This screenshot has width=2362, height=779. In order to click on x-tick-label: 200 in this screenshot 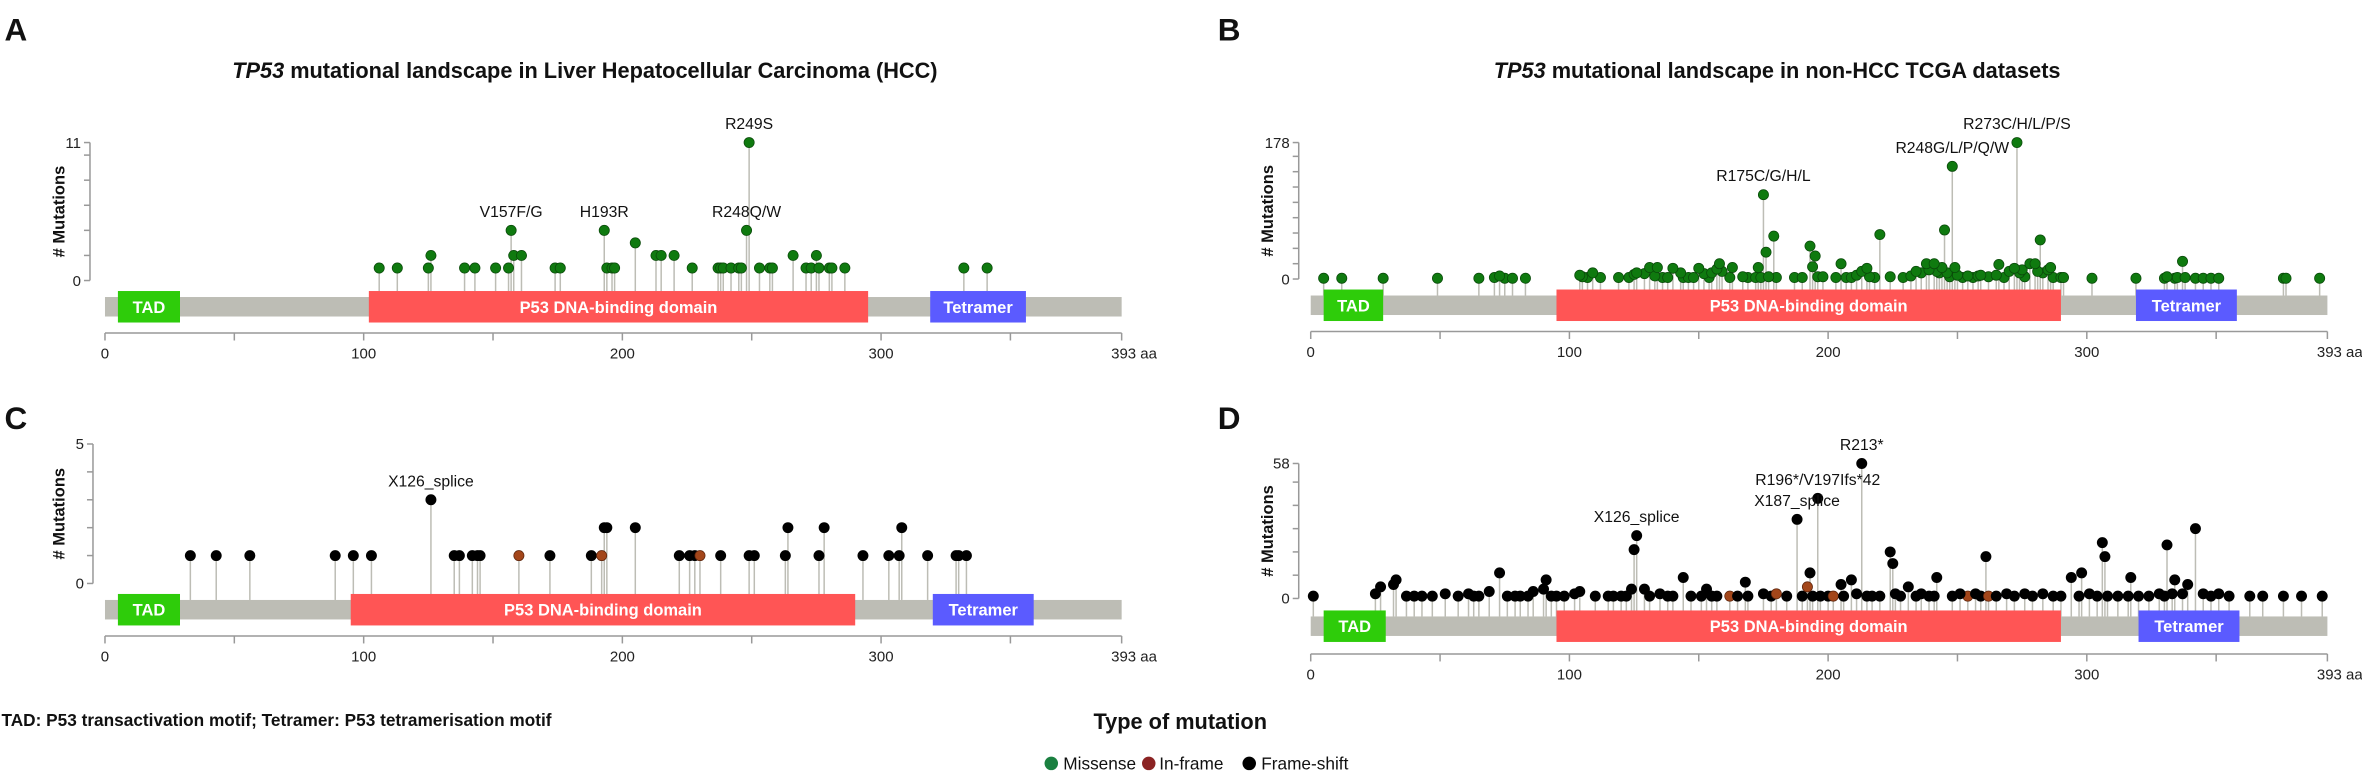, I will do `click(622, 656)`.